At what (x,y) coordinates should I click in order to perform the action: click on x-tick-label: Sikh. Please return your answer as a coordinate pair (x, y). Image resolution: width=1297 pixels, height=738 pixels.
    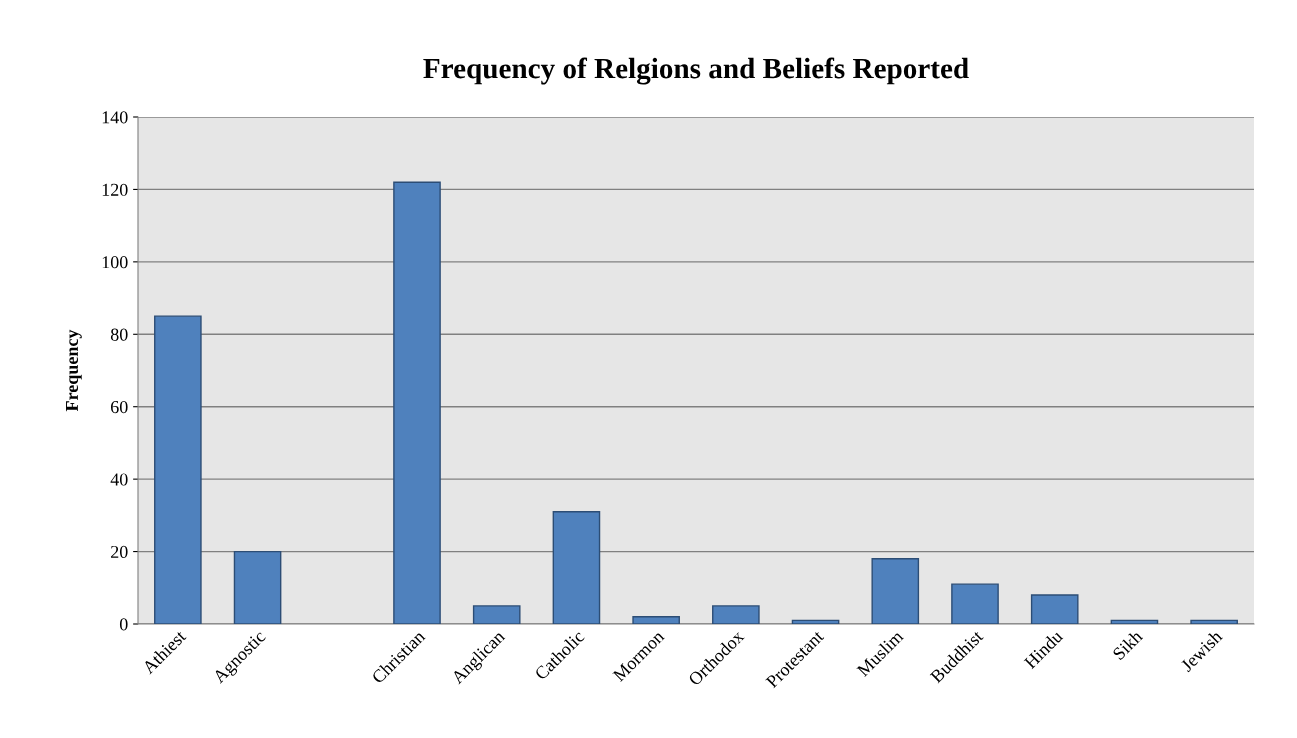
    Looking at the image, I should click on (1127, 645).